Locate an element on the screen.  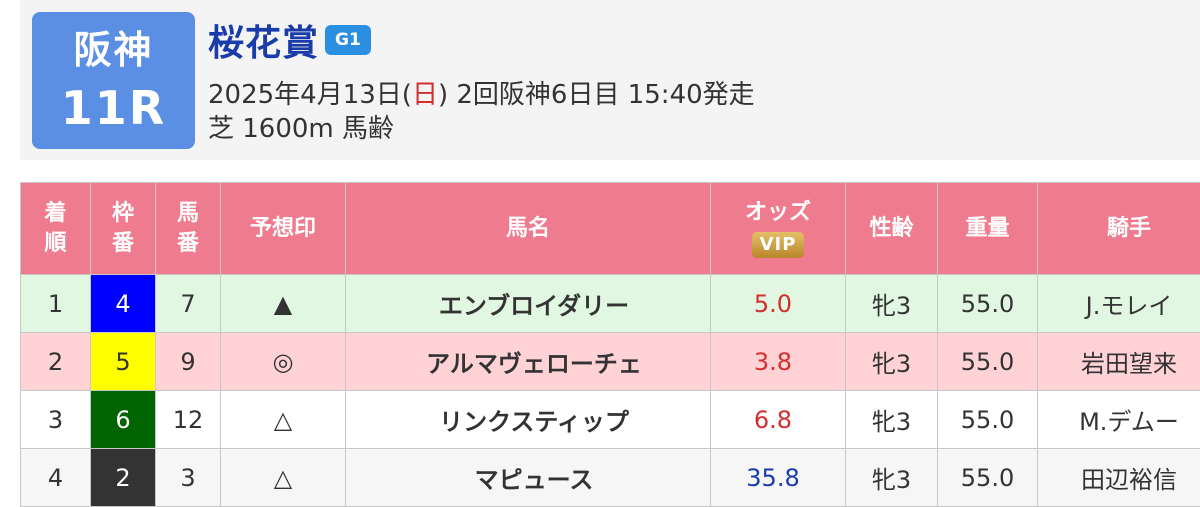
vip-badge: VIP is located at coordinates (778, 245).